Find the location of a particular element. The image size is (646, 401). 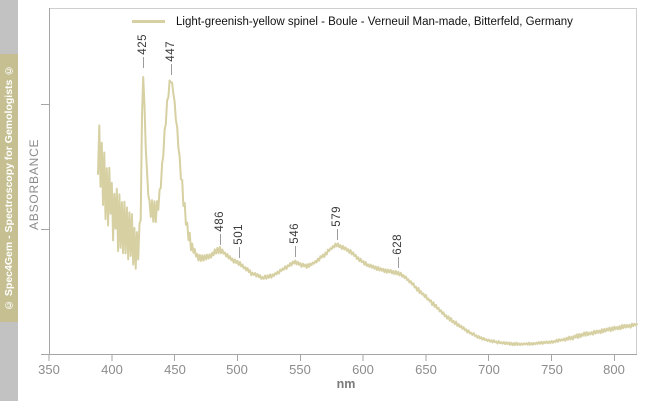

peak-label: 546 is located at coordinates (295, 233).